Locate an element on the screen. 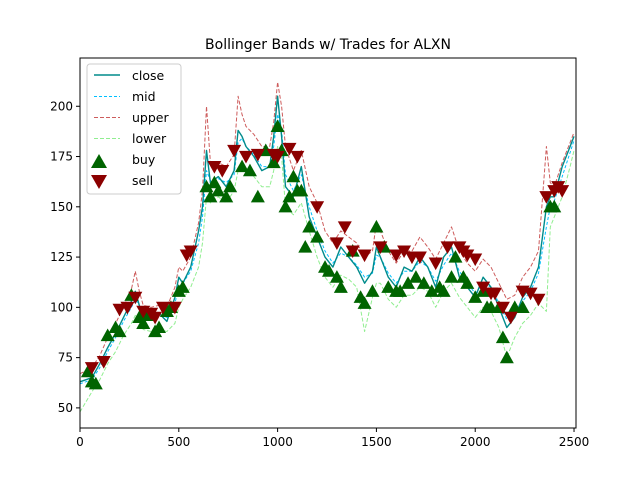 The width and height of the screenshot is (640, 480). x-tick-label: 500 is located at coordinates (178, 442).